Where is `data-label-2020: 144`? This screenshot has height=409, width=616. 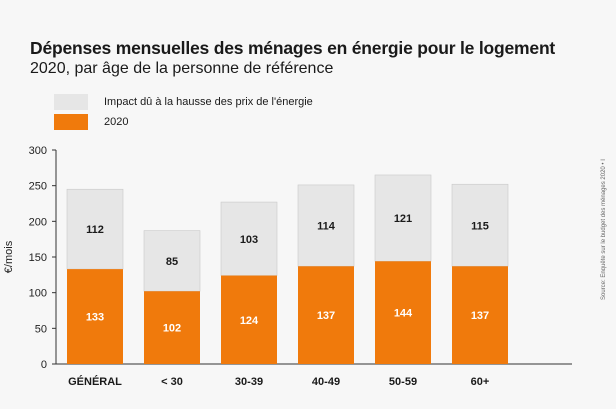 data-label-2020: 144 is located at coordinates (403, 314).